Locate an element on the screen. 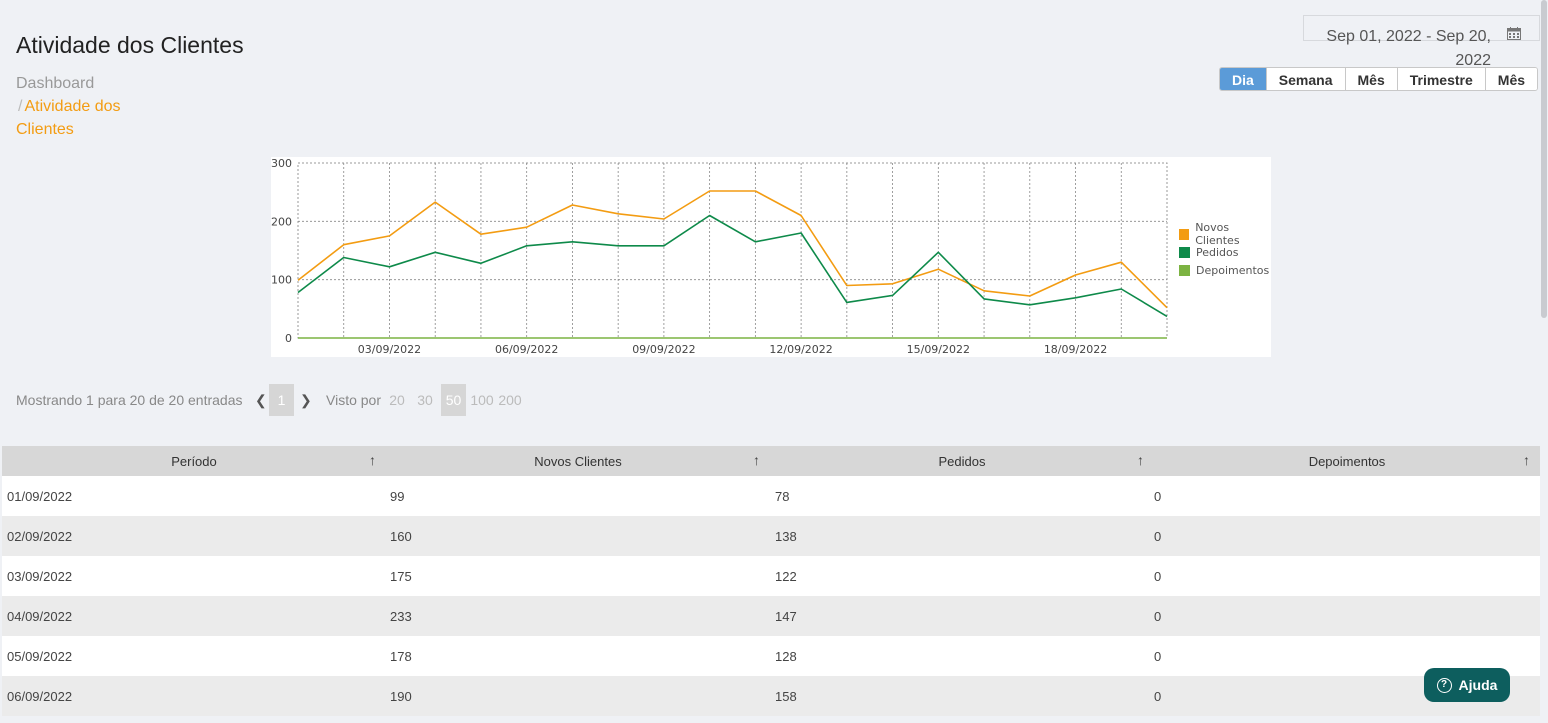 This screenshot has height=723, width=1548. calendar-icon is located at coordinates (1514, 33).